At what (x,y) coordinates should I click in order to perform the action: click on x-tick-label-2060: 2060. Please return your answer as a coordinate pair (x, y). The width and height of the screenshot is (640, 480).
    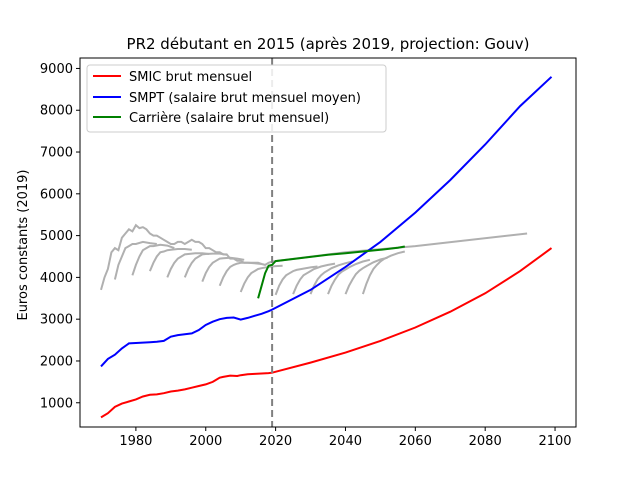
    Looking at the image, I should click on (415, 441).